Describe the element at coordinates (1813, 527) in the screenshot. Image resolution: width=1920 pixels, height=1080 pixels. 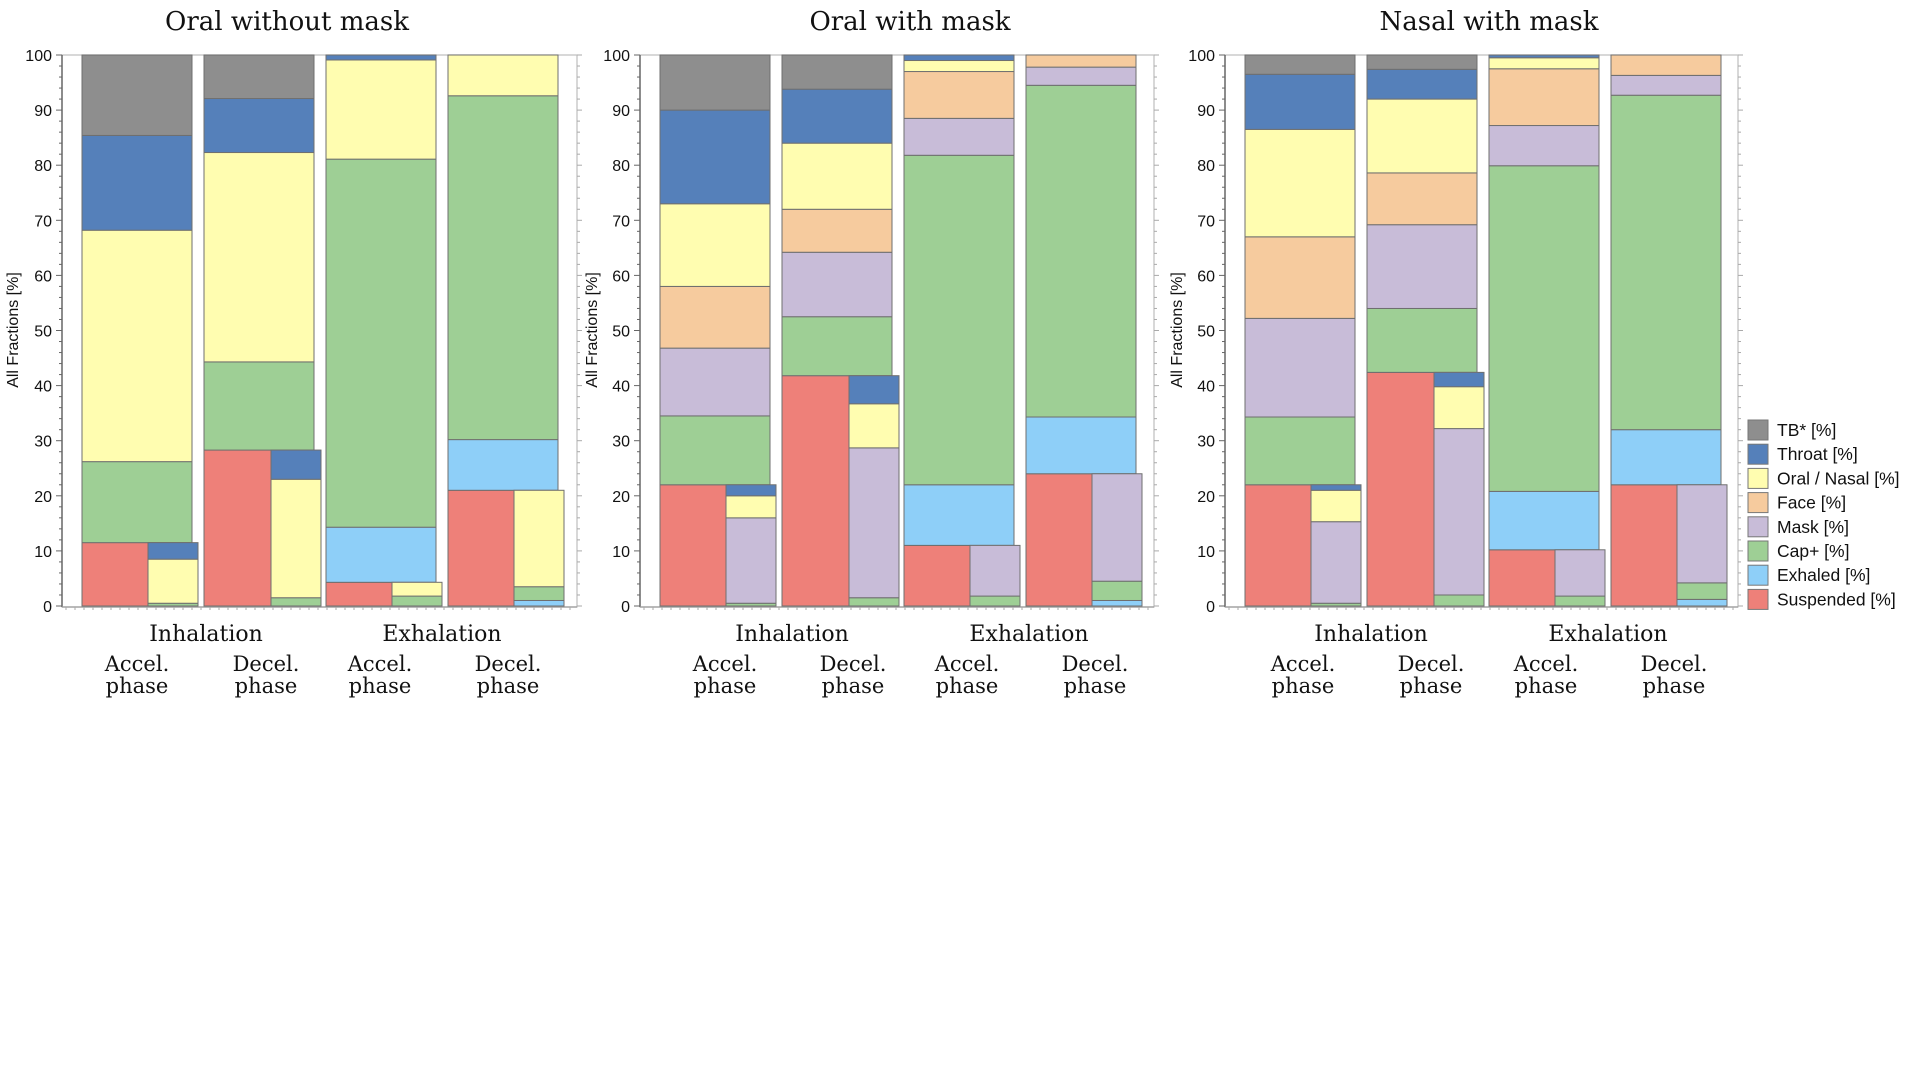
I see `legend-label-mask: Mask [%]` at that location.